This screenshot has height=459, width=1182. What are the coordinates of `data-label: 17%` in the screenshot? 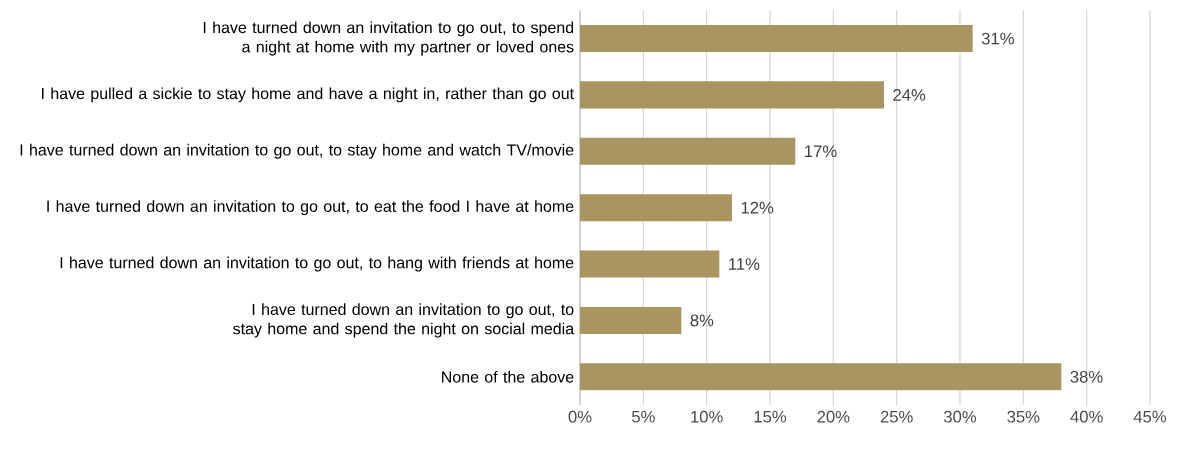 It's located at (821, 151).